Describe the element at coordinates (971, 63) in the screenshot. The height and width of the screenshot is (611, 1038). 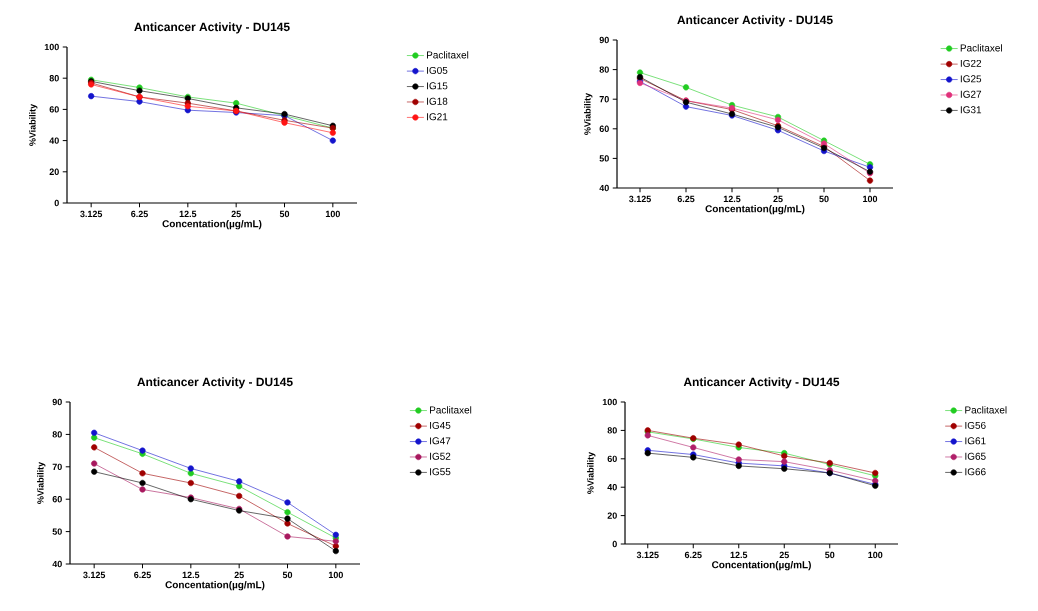
I see `legend-label: IG22` at that location.